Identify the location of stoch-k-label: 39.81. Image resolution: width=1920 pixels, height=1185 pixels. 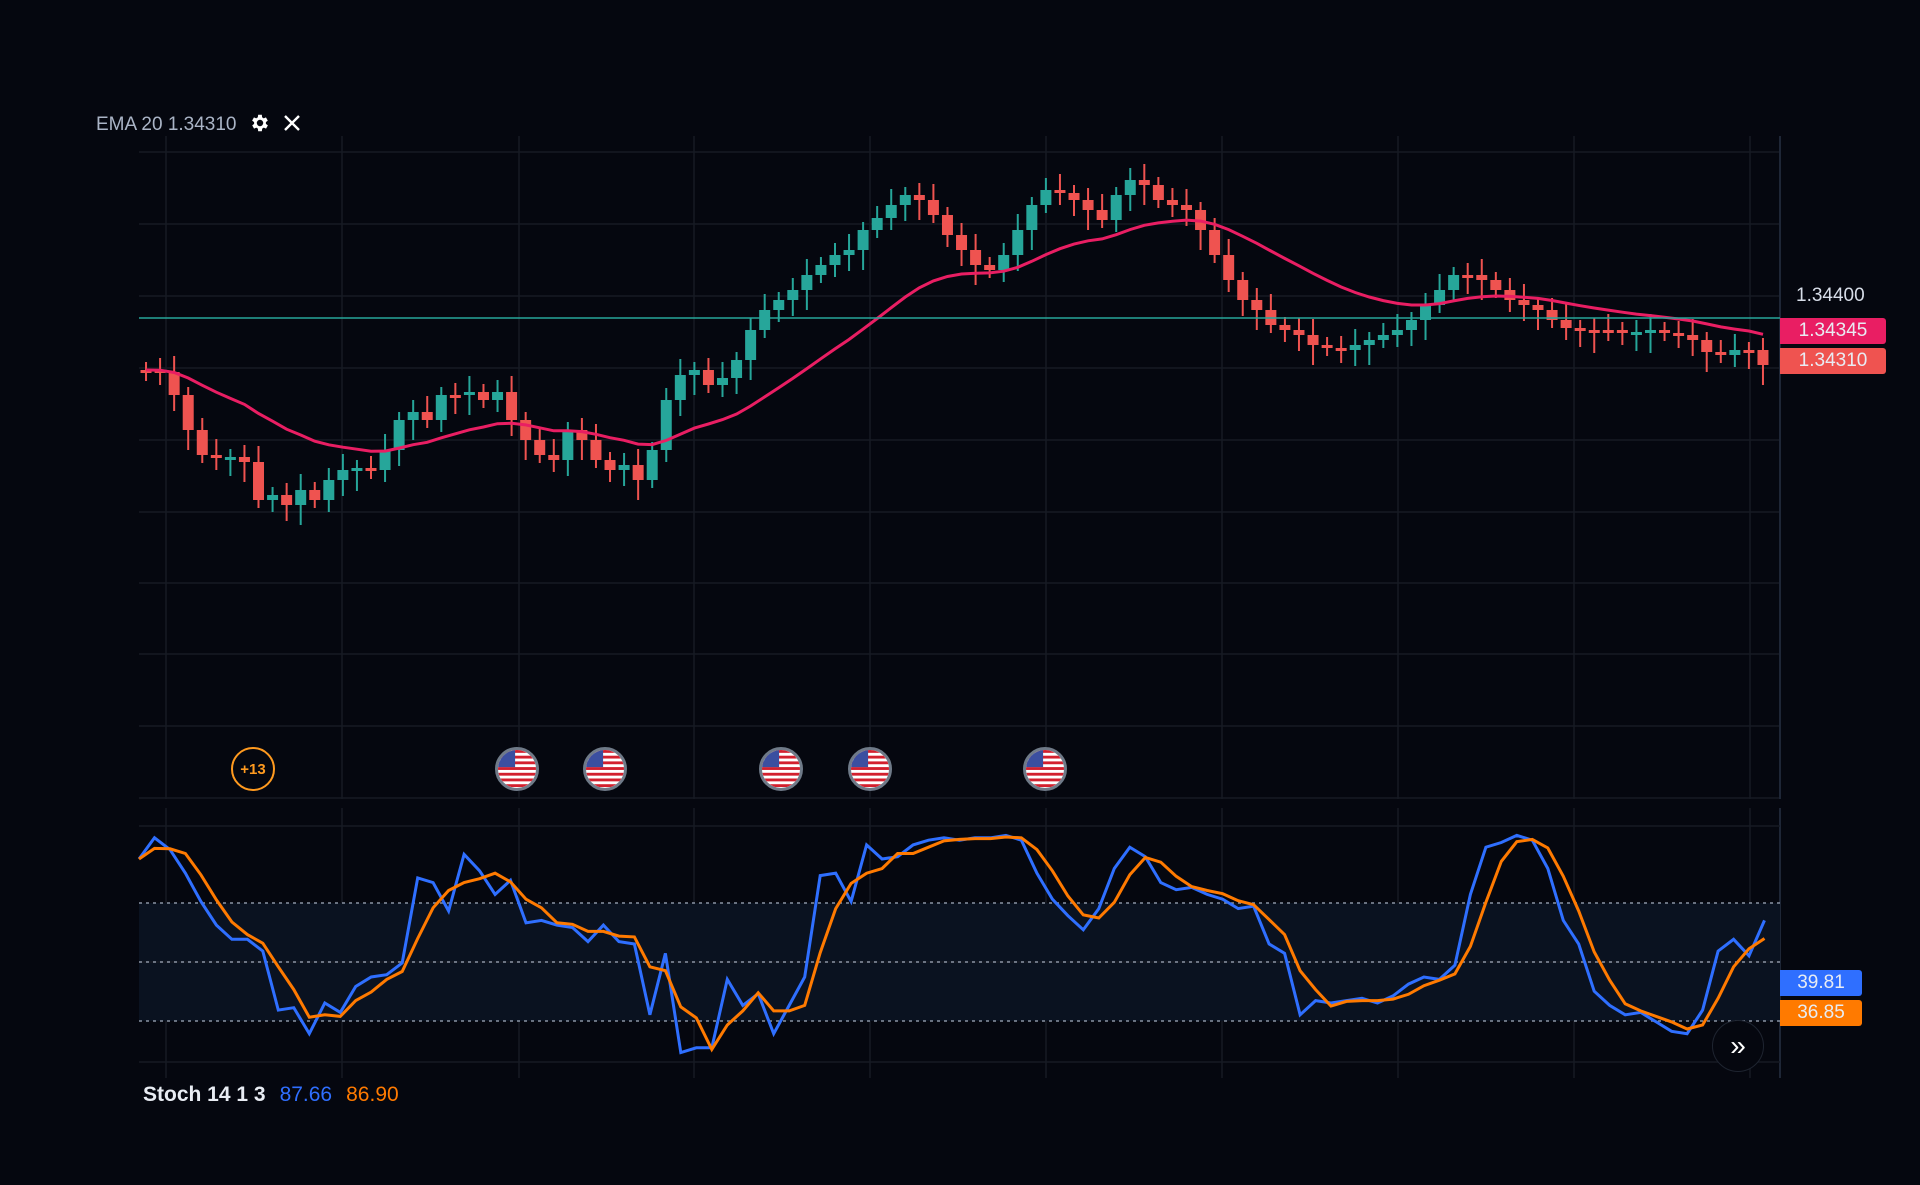
(1821, 983).